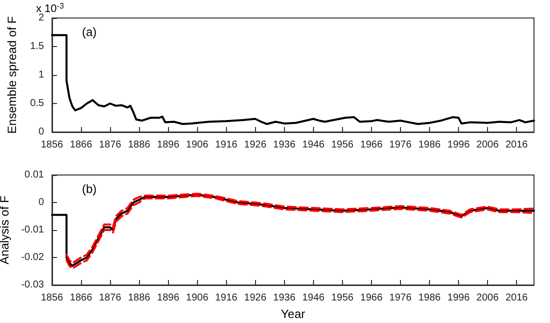 The image size is (550, 323). Describe the element at coordinates (89, 189) in the screenshot. I see `annotation: (b)` at that location.